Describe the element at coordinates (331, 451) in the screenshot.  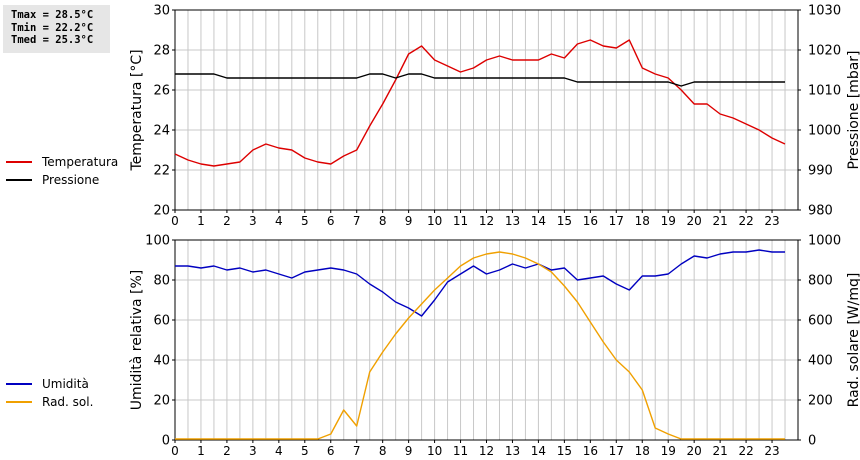
I see `bottom-x-tick-label: 6` at that location.